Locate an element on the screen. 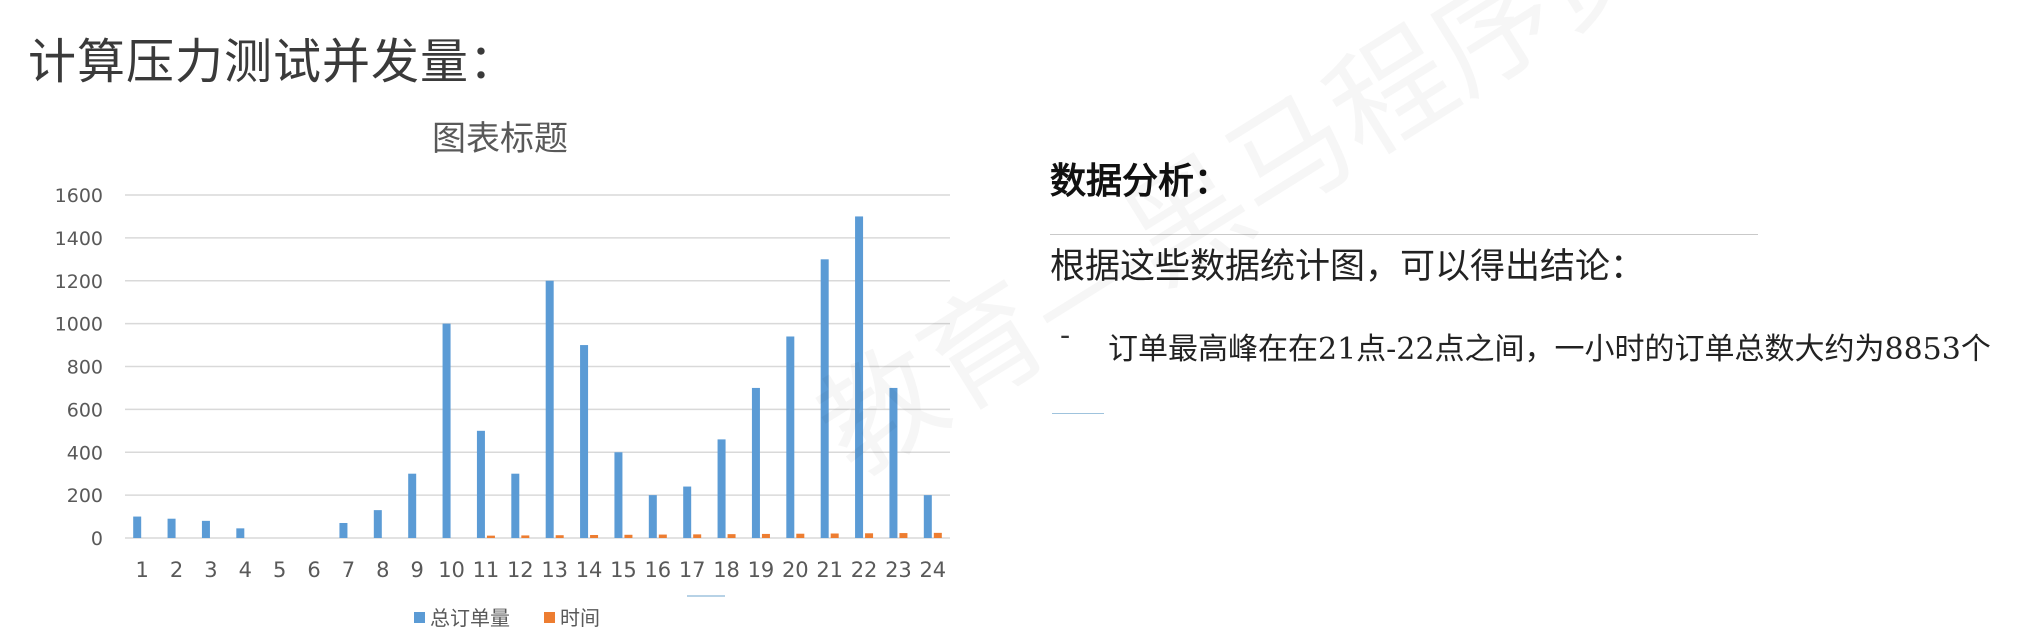  legend-label: 时间 is located at coordinates (580, 618).